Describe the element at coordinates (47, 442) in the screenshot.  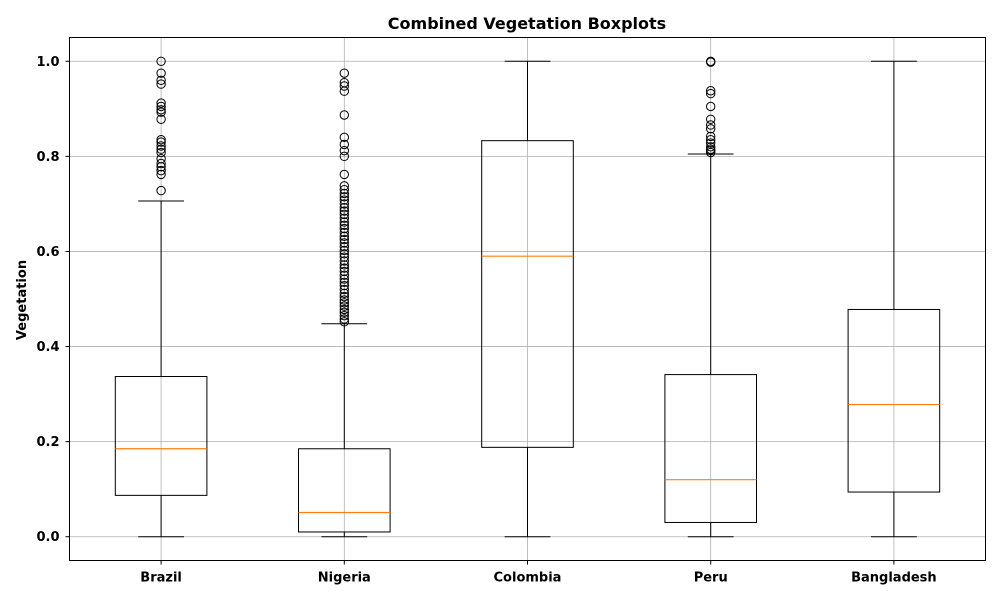
I see `y-tick-label: 0.2` at that location.